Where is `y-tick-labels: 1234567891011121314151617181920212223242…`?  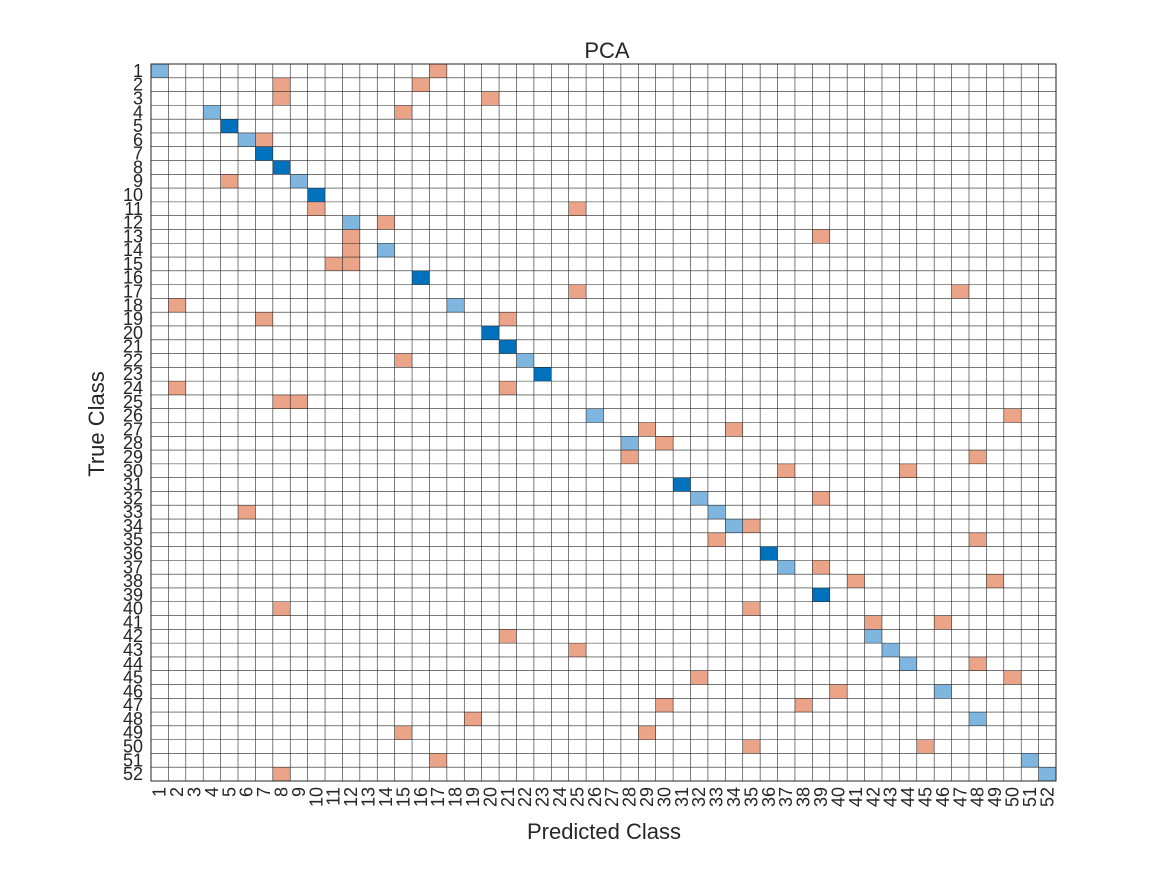
y-tick-labels: 1234567891011121314151617181920212223242… is located at coordinates (133, 422).